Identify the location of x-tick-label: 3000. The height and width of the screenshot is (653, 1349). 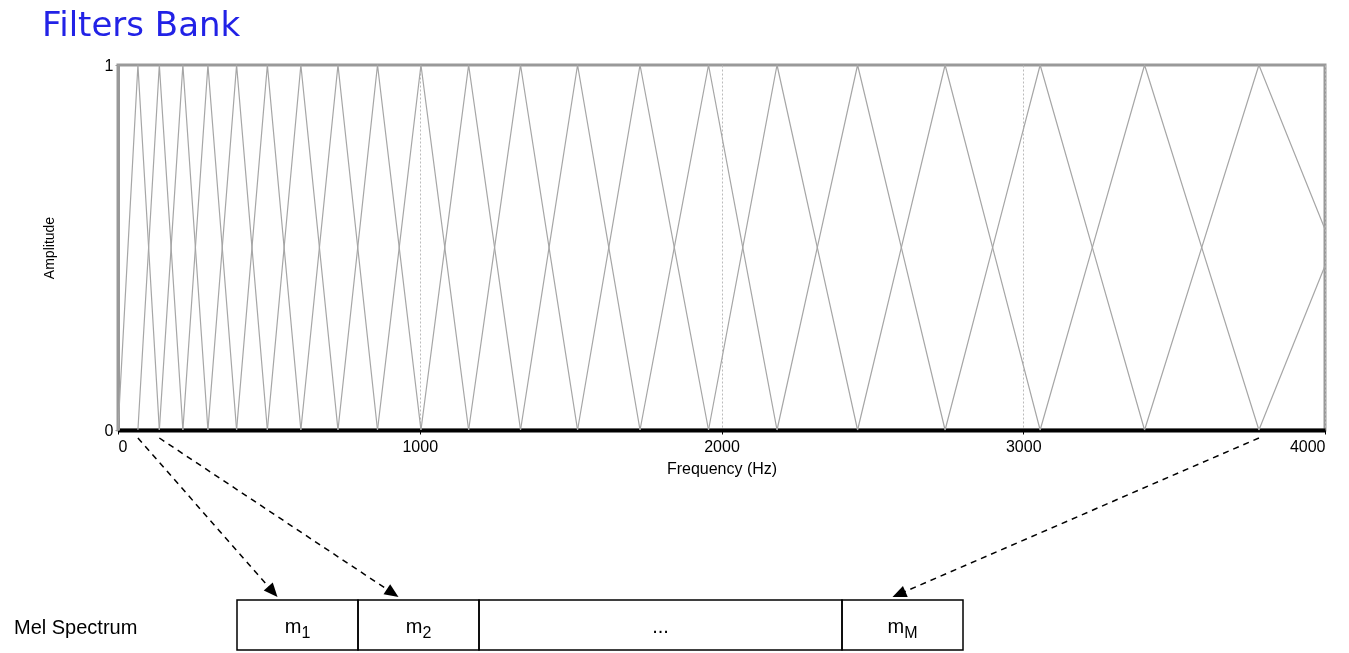
(1023, 446).